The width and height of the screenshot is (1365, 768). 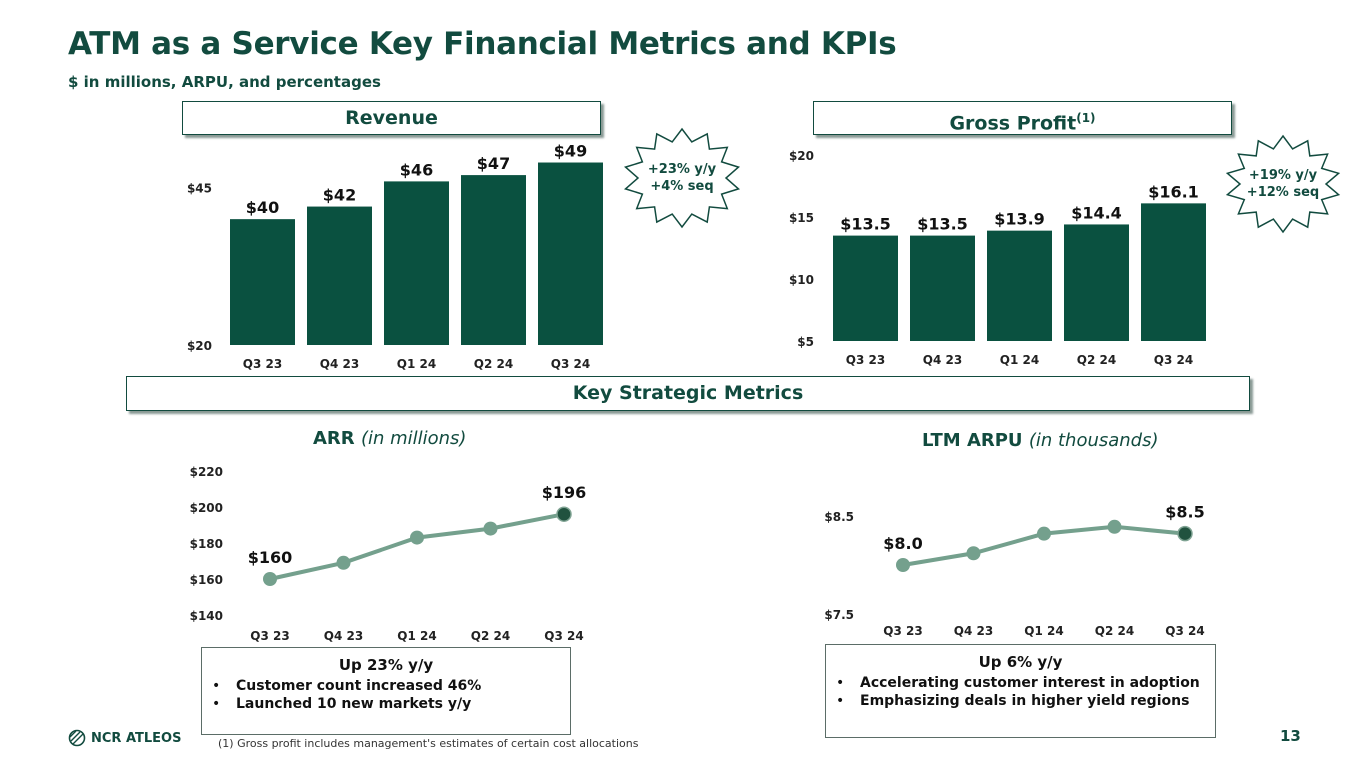 What do you see at coordinates (136, 738) in the screenshot?
I see `company-logo-text: NCR ATLEOS` at bounding box center [136, 738].